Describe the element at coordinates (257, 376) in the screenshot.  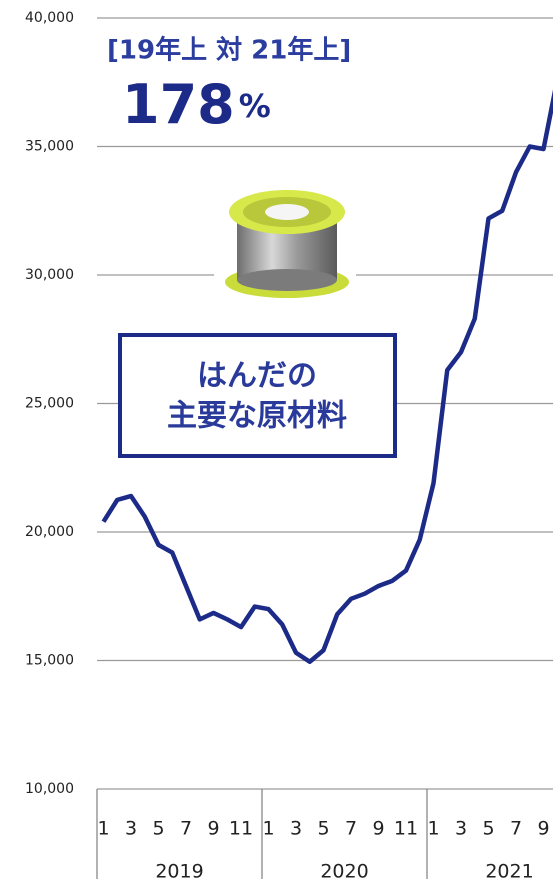
I see `annotation-line: はんだの` at that location.